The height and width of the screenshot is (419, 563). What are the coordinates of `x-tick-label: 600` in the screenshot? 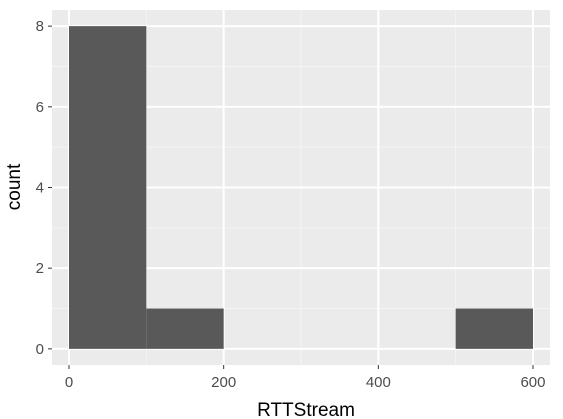 It's located at (532, 382).